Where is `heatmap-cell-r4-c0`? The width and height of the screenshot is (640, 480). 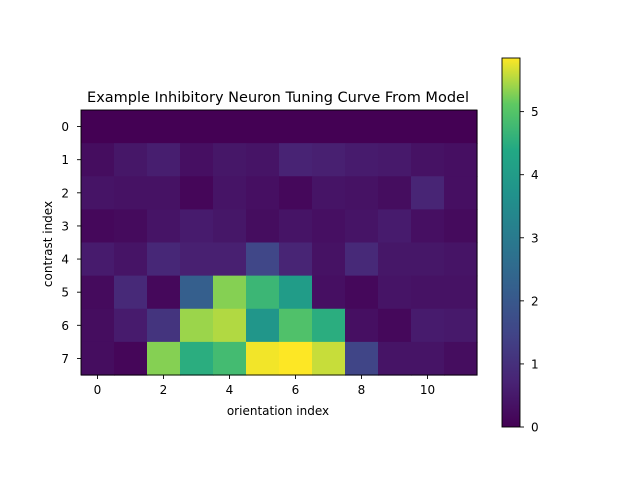
heatmap-cell-r4-c0 is located at coordinates (98, 259).